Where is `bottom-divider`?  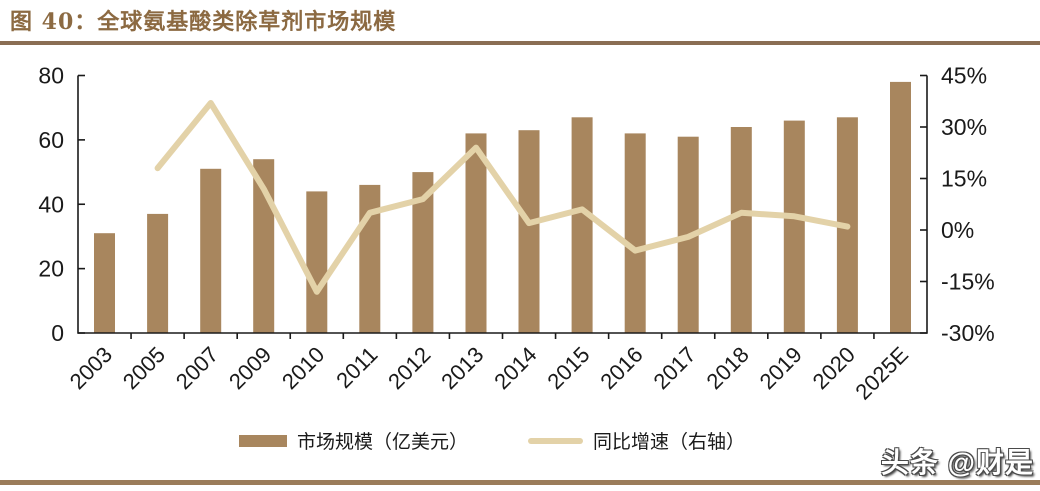 bottom-divider is located at coordinates (520, 482).